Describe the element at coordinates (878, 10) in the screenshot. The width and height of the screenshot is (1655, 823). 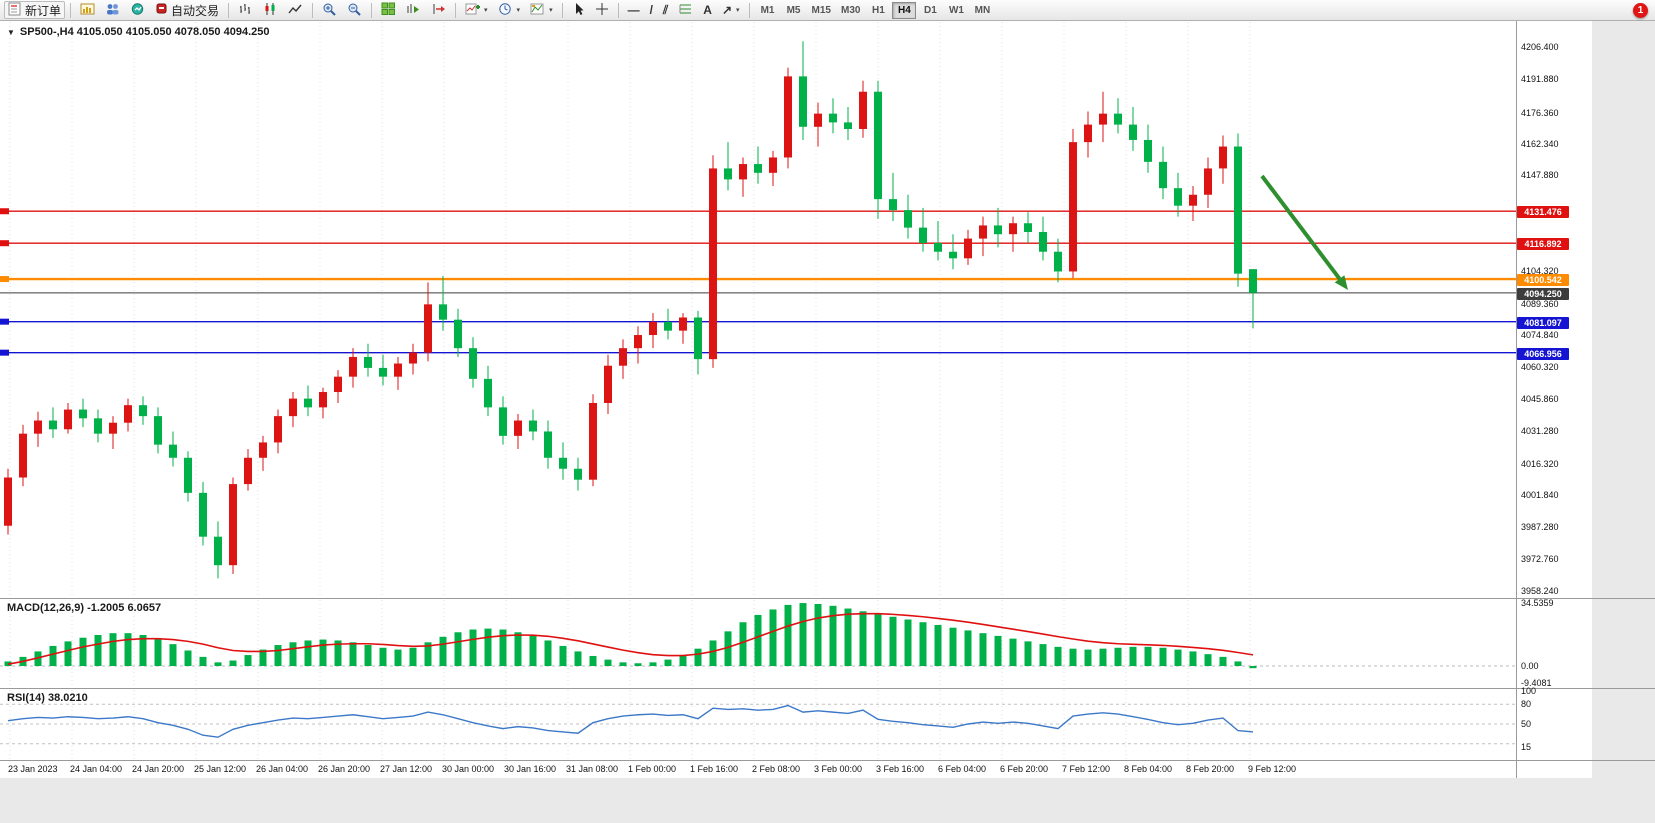
I see `timeframe-button-h1: H1` at that location.